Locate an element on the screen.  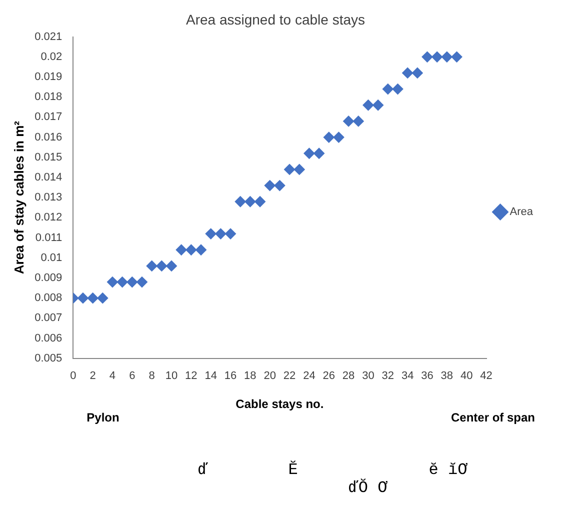
y-tick-label: 0.011 is located at coordinates (48, 238).